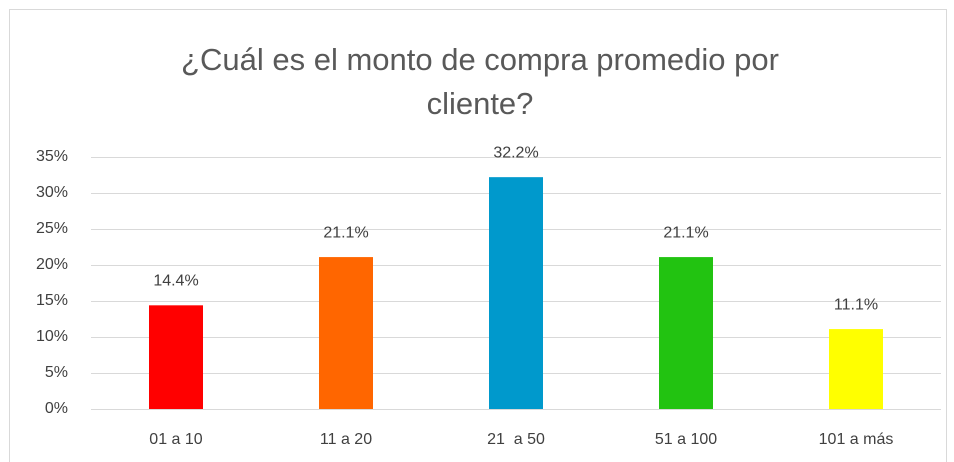 Image resolution: width=954 pixels, height=462 pixels. Describe the element at coordinates (56, 372) in the screenshot. I see `y-tick-label: 5%` at that location.